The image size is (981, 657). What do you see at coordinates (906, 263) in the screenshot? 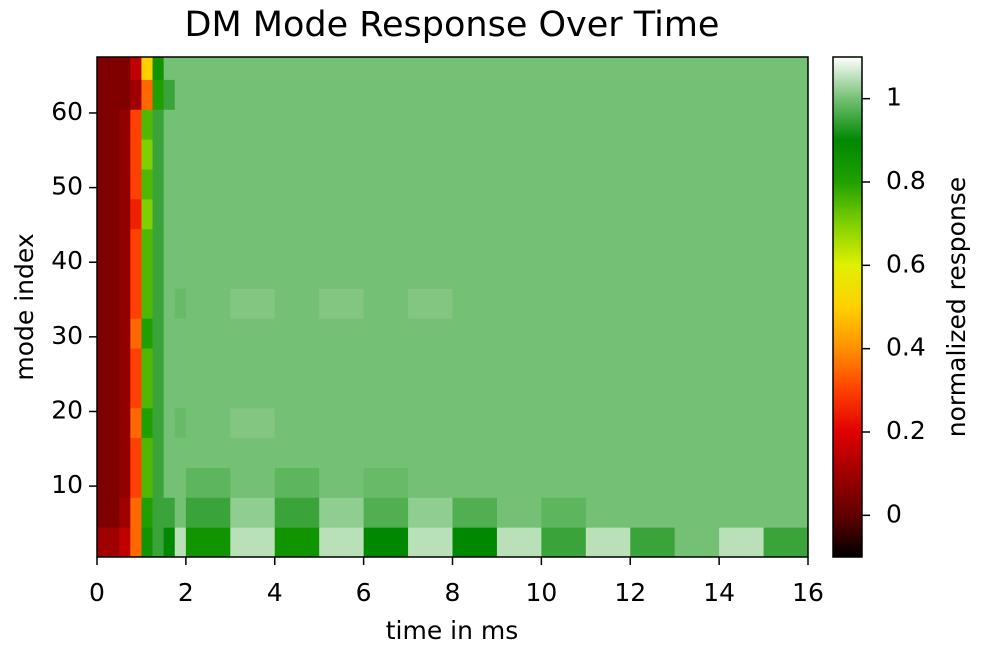
I see `colorbar-tick-label: 0.6` at bounding box center [906, 263].